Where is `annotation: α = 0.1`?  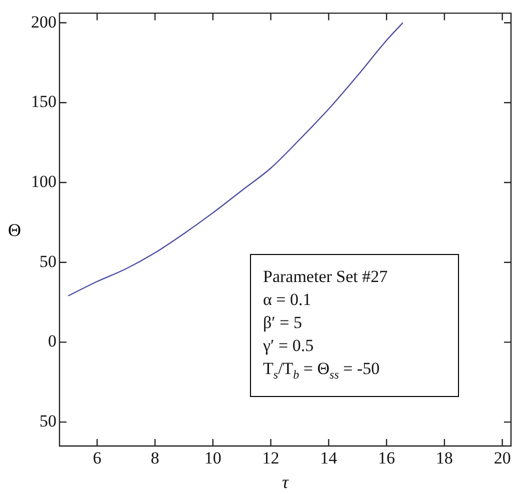
annotation: α = 0.1 is located at coordinates (287, 300).